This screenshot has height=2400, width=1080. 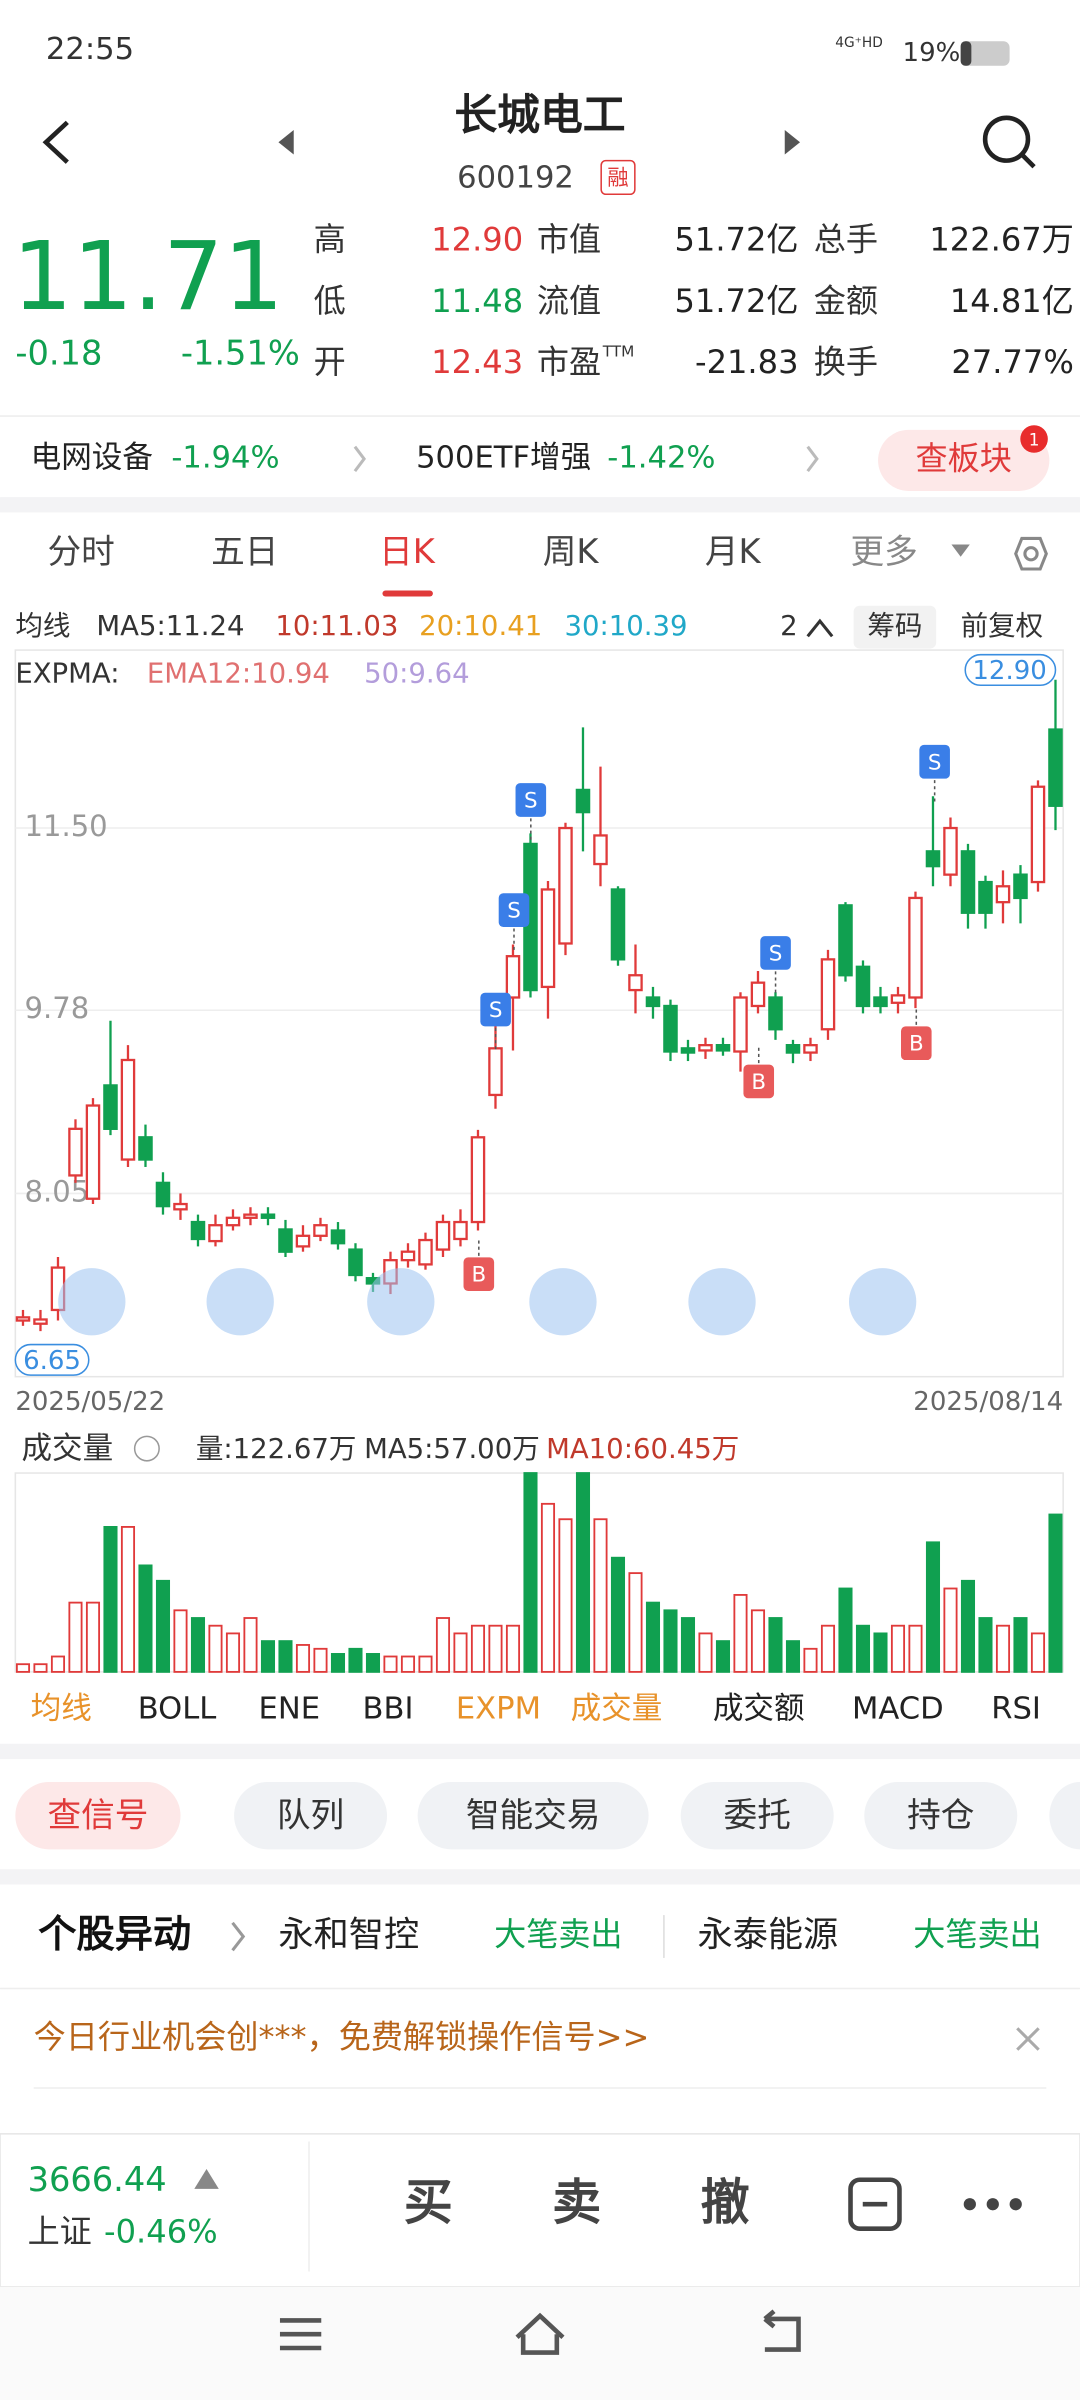 I want to click on action-label: 持仓, so click(x=940, y=1815).